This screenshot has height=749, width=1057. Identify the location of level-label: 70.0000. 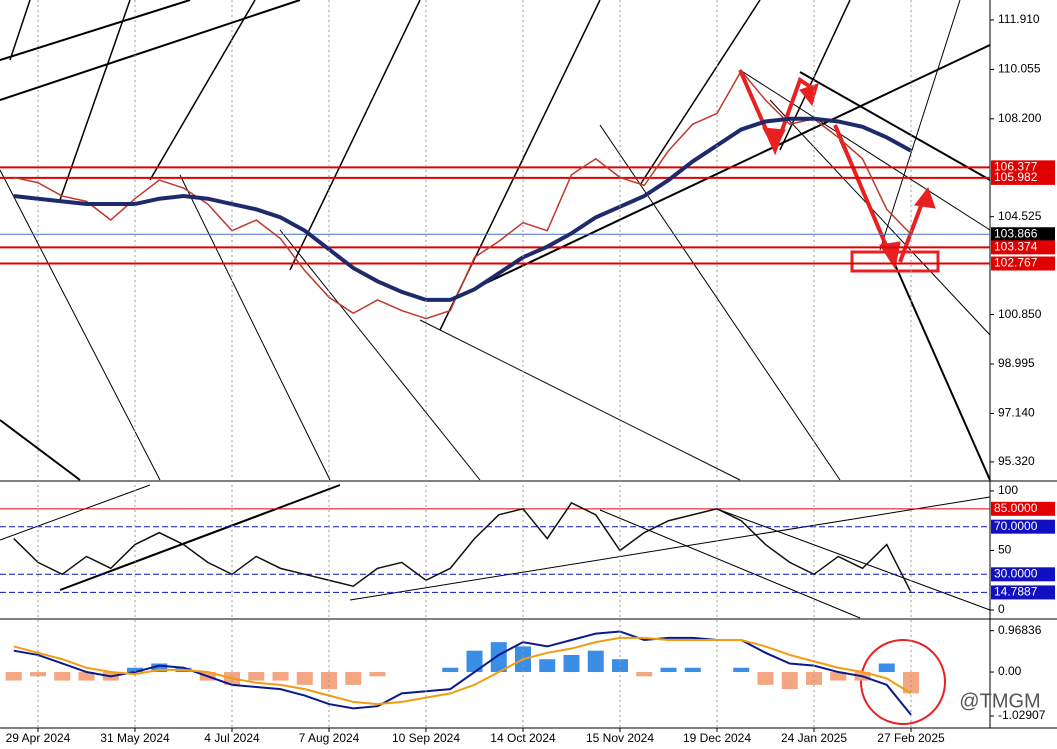
(1016, 526).